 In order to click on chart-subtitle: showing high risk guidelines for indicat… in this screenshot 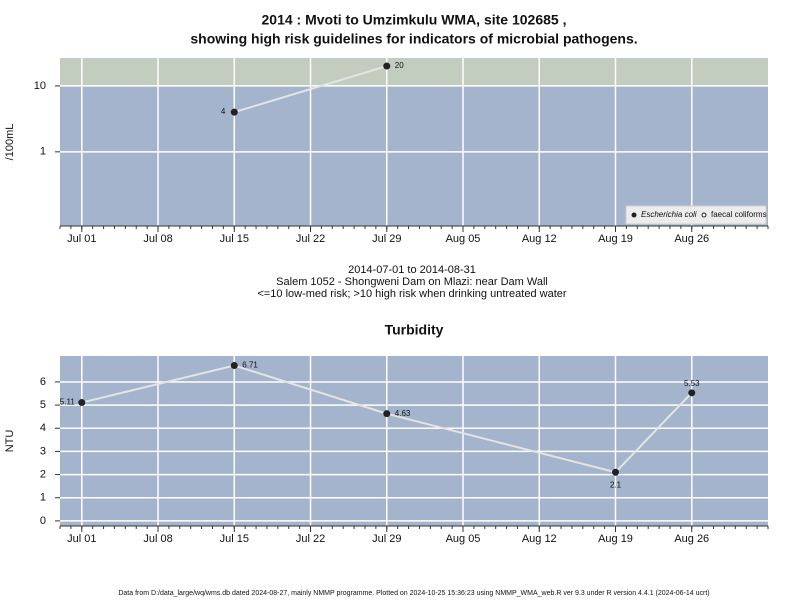, I will do `click(413, 39)`.